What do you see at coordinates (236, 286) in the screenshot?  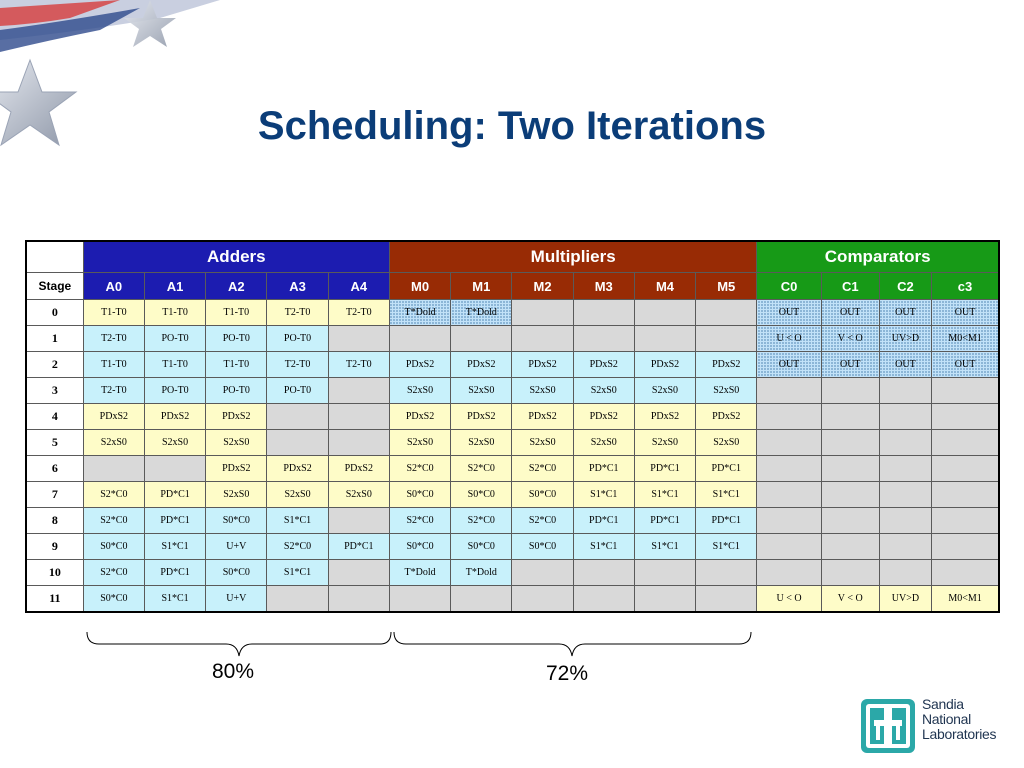 I see `column-header-a2: A2` at bounding box center [236, 286].